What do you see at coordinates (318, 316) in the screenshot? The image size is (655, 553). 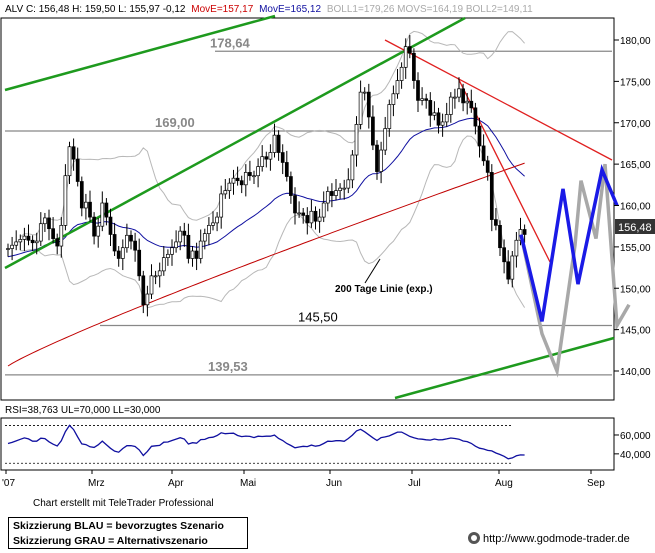 I see `level-label: 145,50` at bounding box center [318, 316].